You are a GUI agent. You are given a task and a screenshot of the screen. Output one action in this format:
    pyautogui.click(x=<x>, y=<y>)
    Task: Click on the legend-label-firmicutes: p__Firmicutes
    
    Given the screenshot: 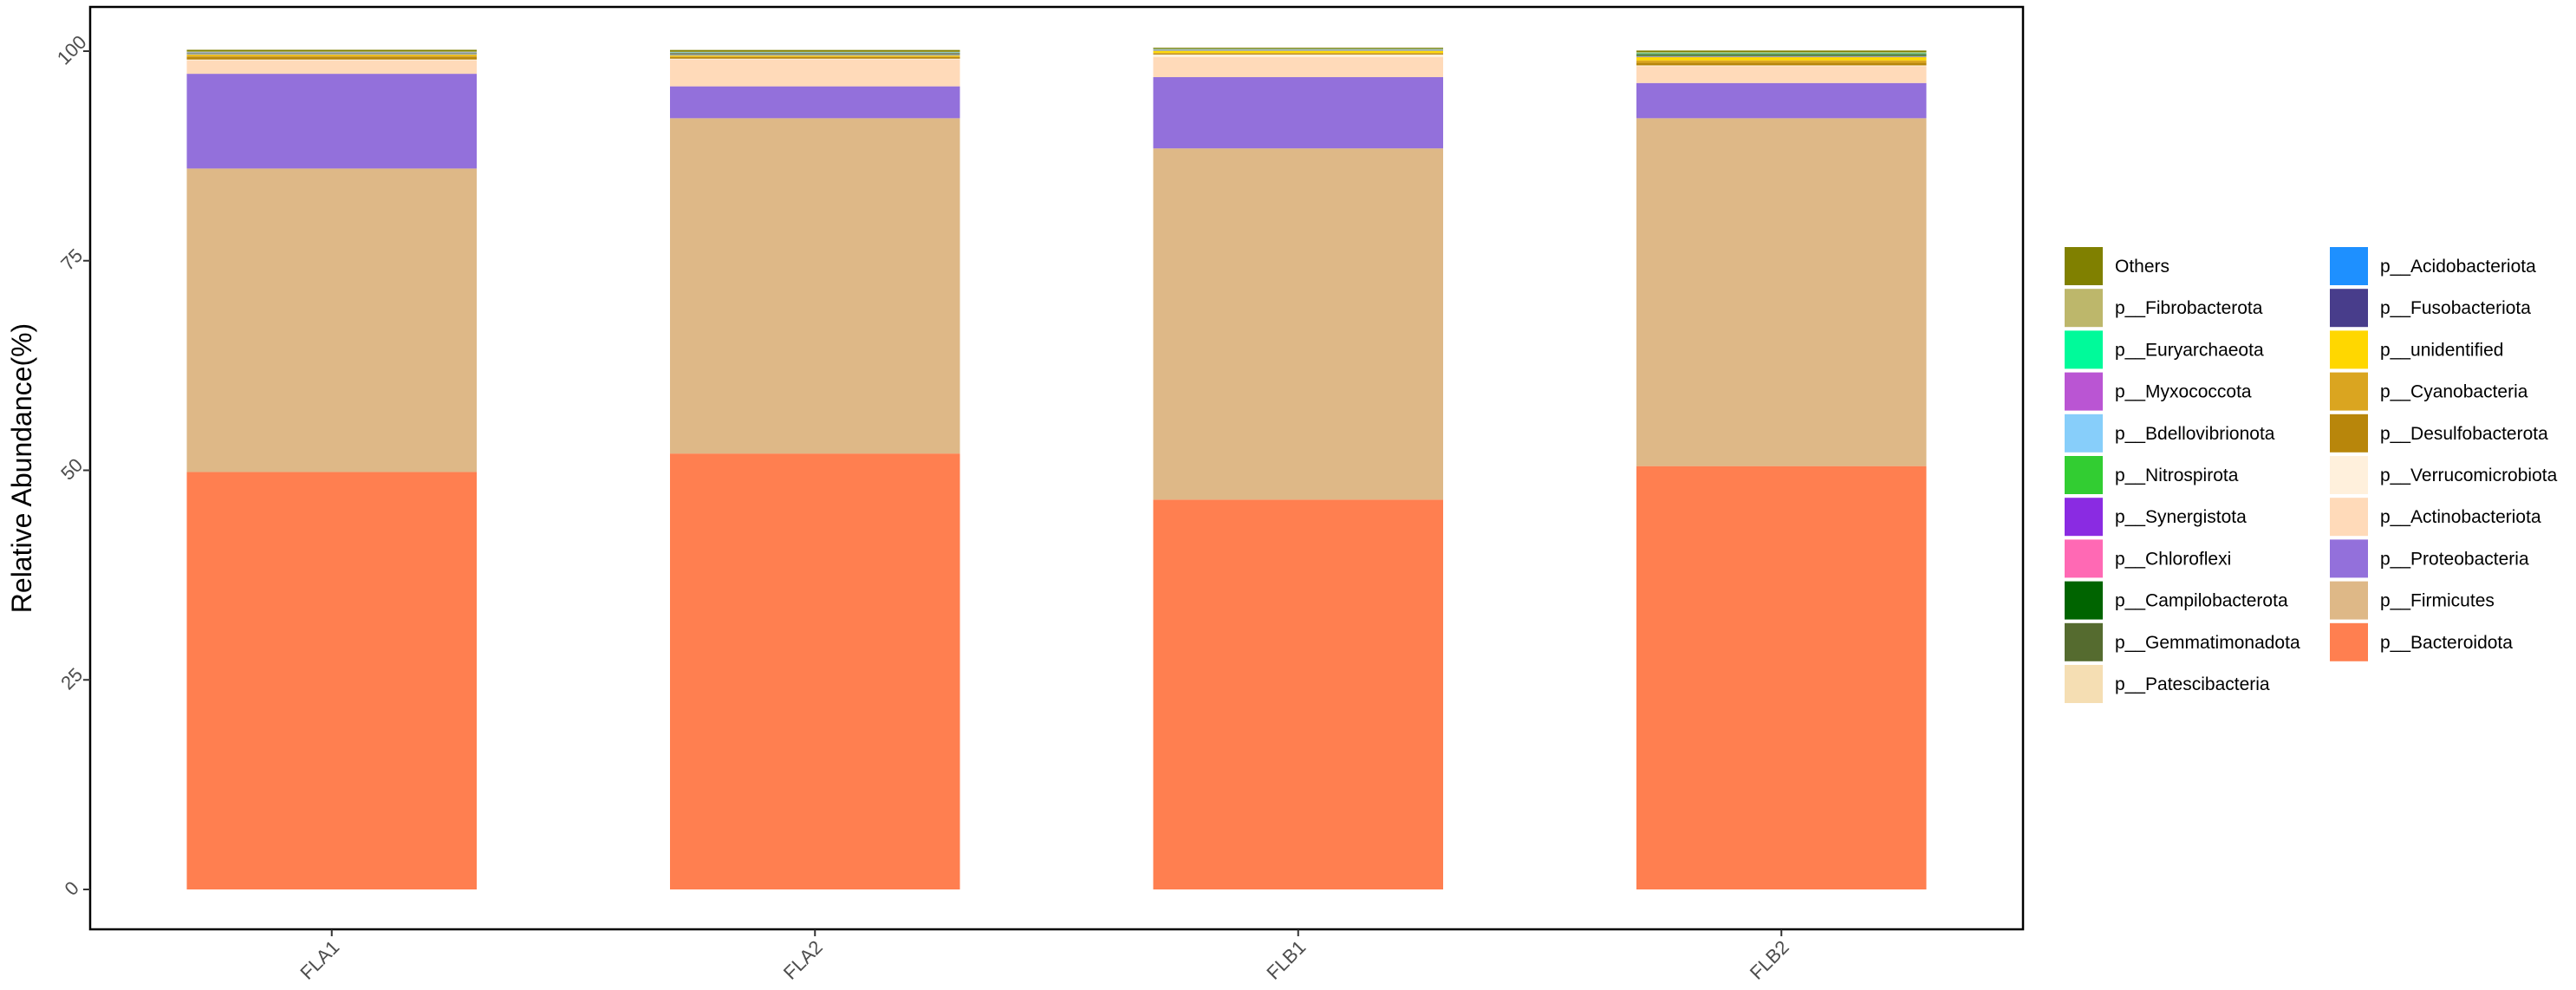 What is the action you would take?
    pyautogui.click(x=2437, y=601)
    